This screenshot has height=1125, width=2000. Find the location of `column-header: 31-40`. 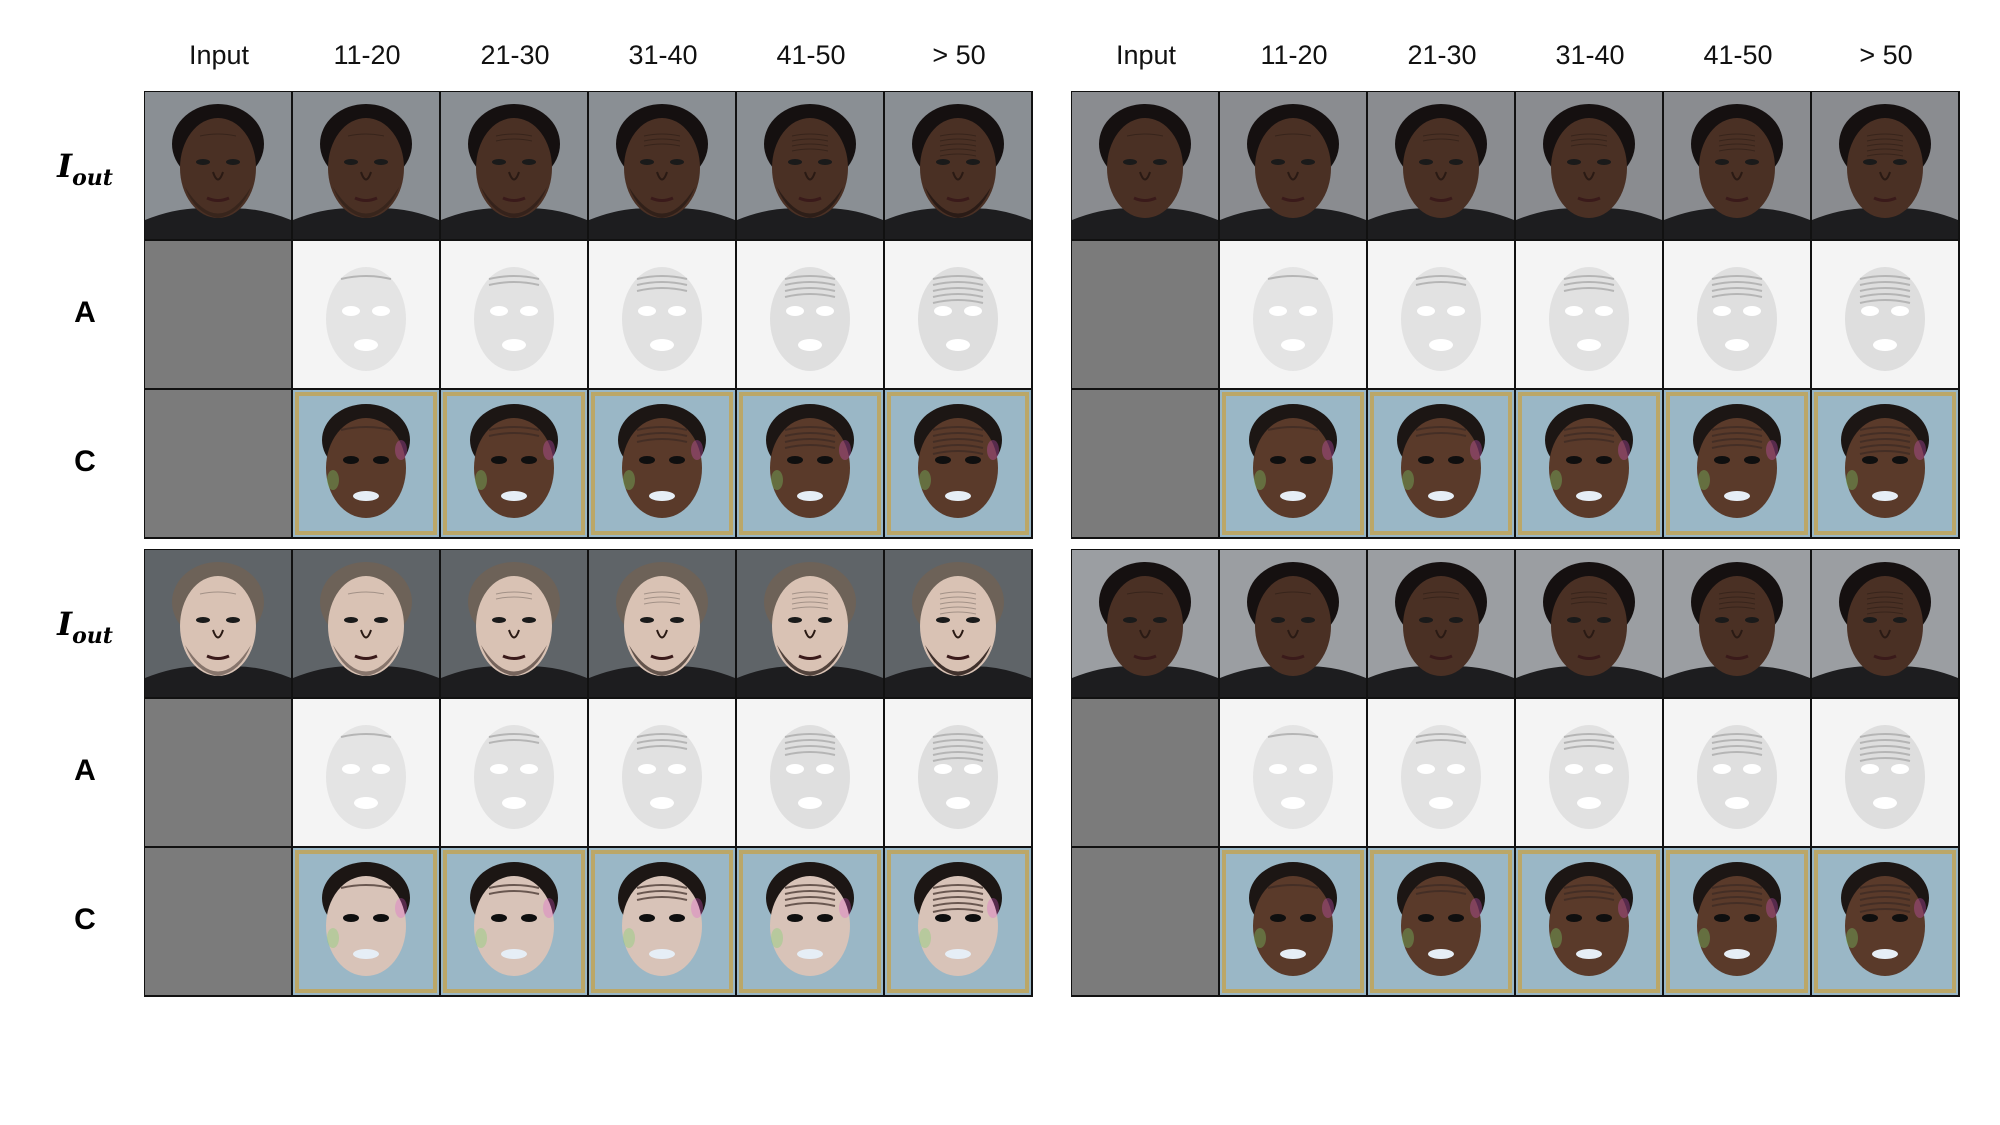

column-header: 31-40 is located at coordinates (663, 55).